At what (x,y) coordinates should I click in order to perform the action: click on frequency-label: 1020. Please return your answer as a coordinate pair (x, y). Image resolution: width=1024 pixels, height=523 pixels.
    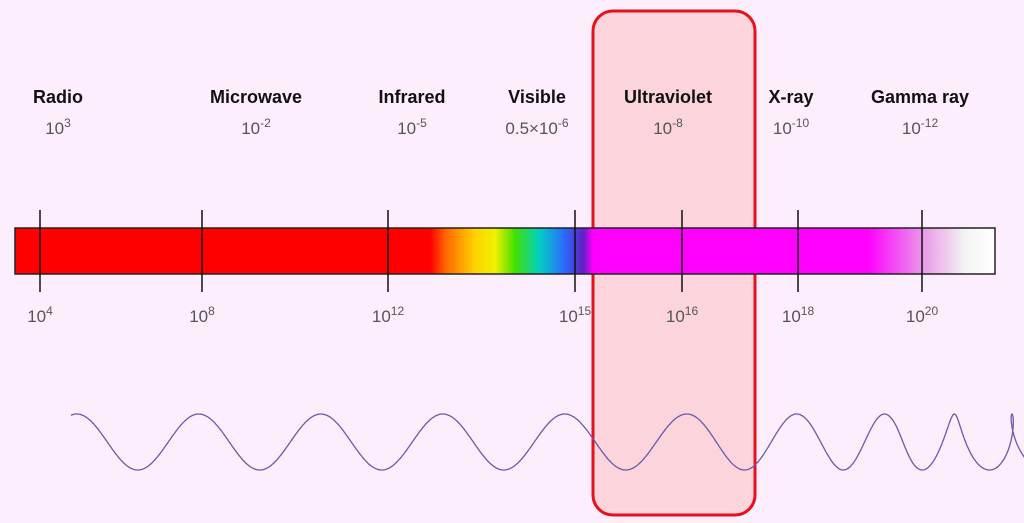
    Looking at the image, I should click on (922, 315).